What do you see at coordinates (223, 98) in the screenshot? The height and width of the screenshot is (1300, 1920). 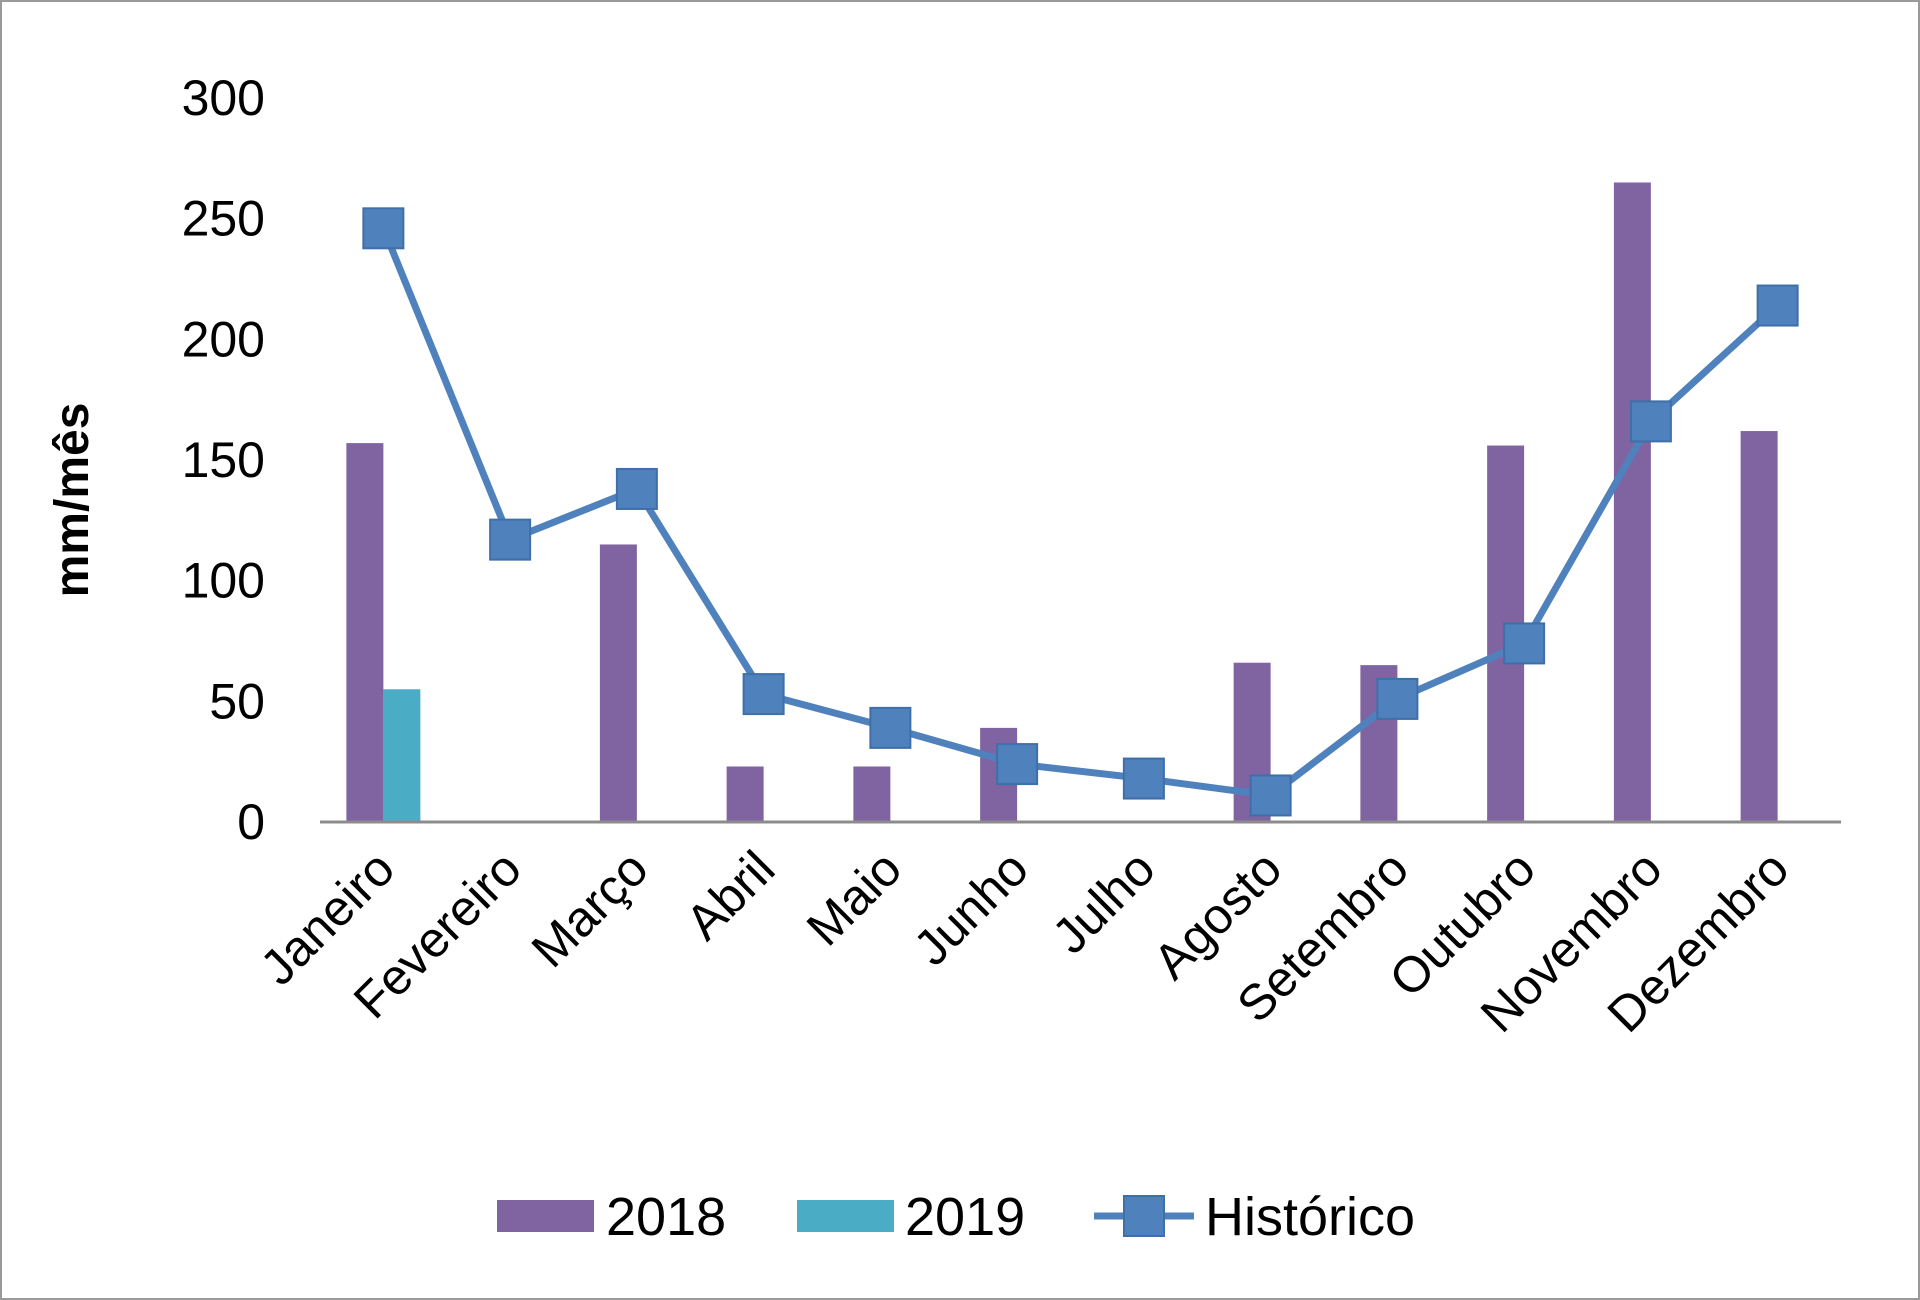 I see `y-tick-label: 300` at bounding box center [223, 98].